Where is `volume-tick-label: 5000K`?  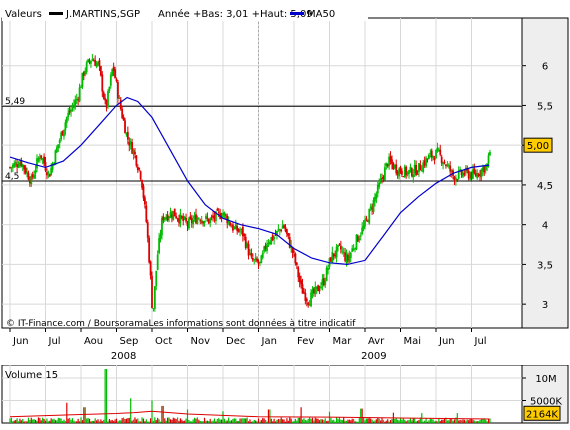 volume-tick-label: 5000K is located at coordinates (546, 402).